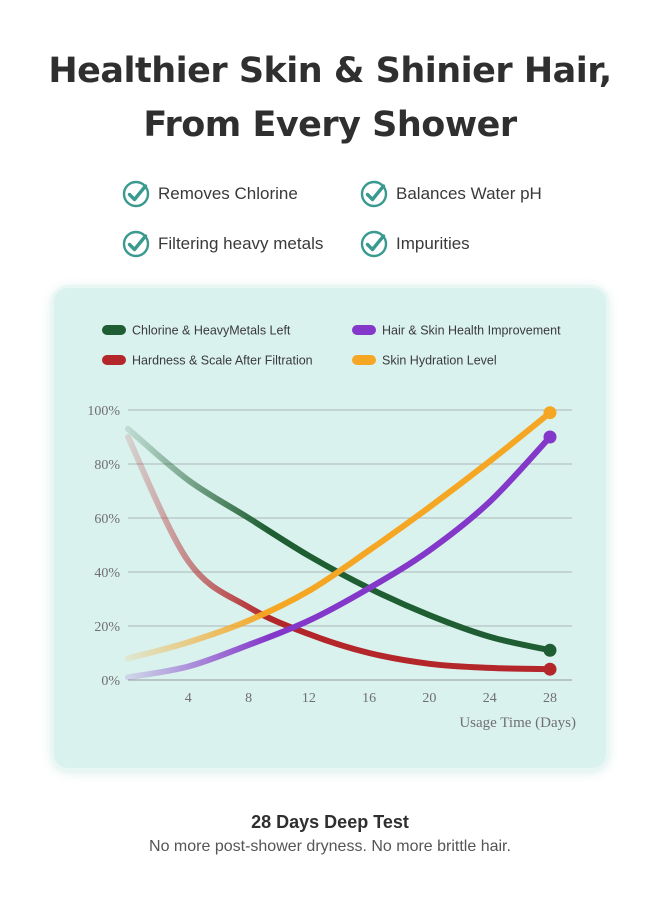  I want to click on legend-item: Hair & Skin Health Improvement, so click(456, 331).